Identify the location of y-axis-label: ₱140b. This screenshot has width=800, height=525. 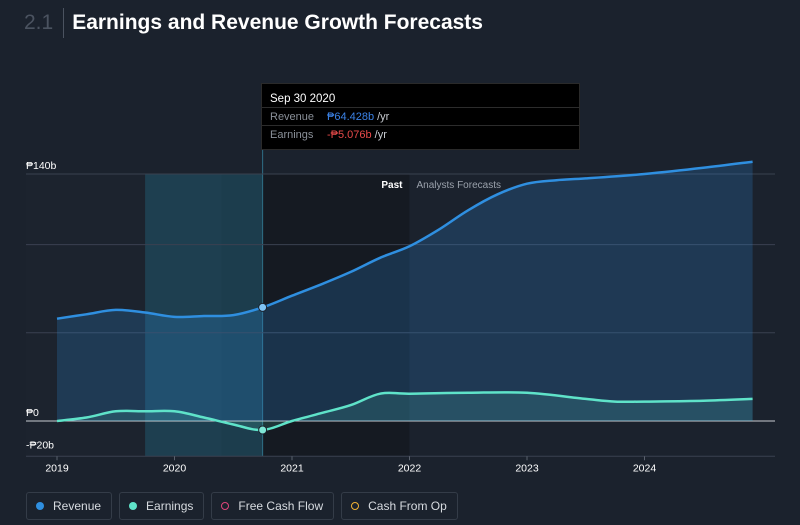
(41, 166).